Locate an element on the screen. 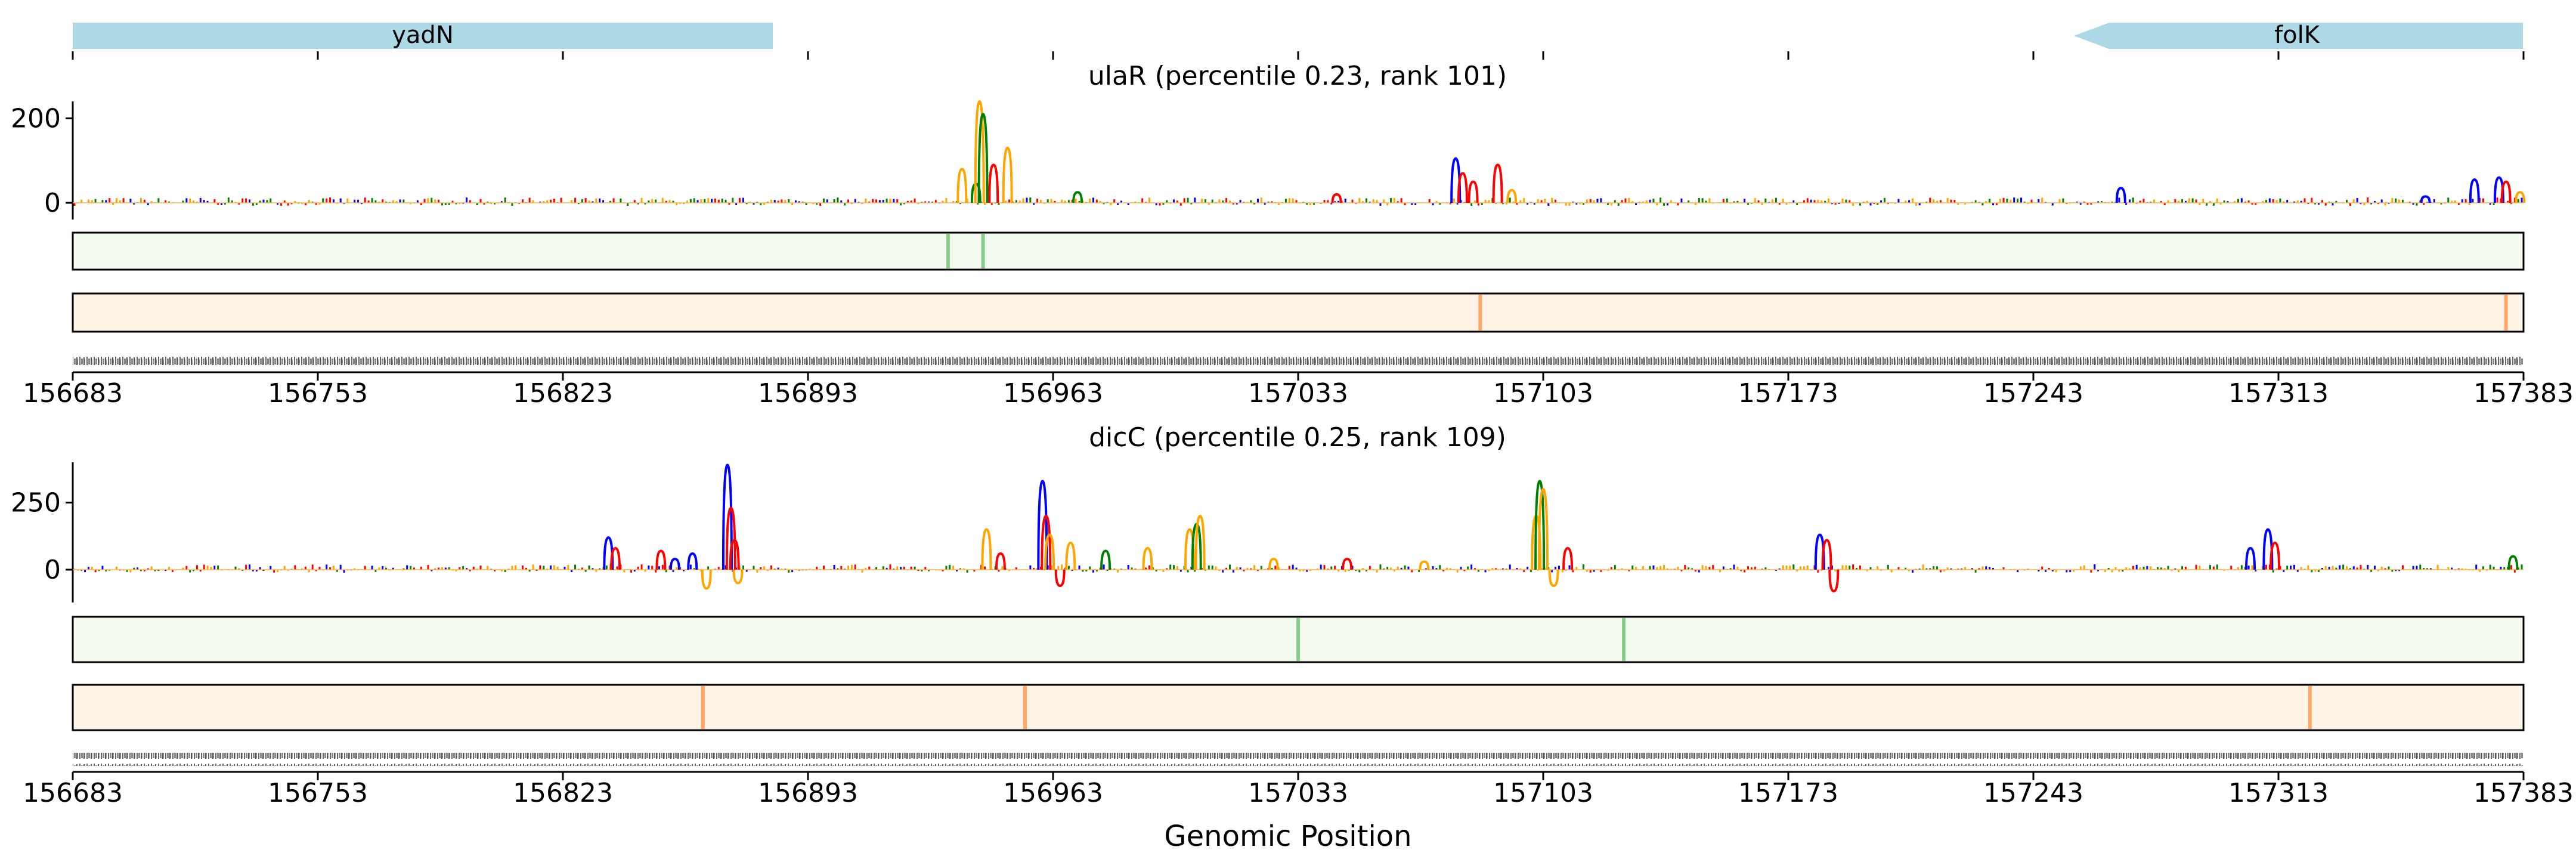  track-2-heat-ulaR is located at coordinates (1298, 312).